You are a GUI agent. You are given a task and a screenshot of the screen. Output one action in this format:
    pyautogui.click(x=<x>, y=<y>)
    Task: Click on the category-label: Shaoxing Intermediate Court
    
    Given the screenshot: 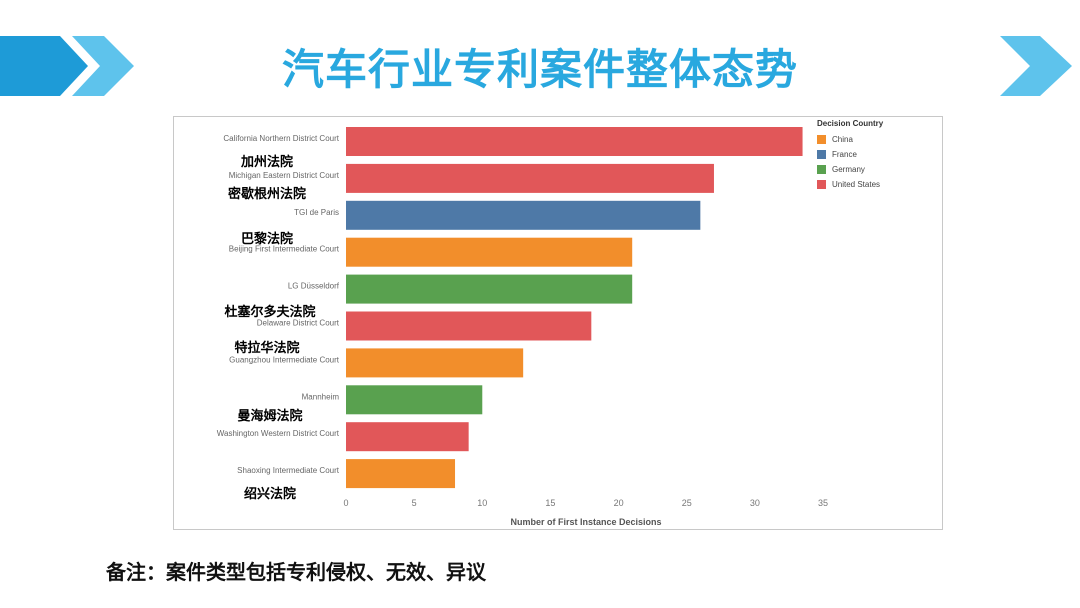 What is the action you would take?
    pyautogui.click(x=288, y=470)
    